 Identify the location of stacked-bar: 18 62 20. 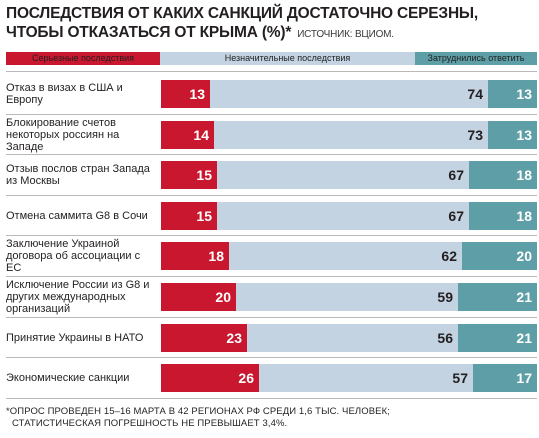
(349, 256).